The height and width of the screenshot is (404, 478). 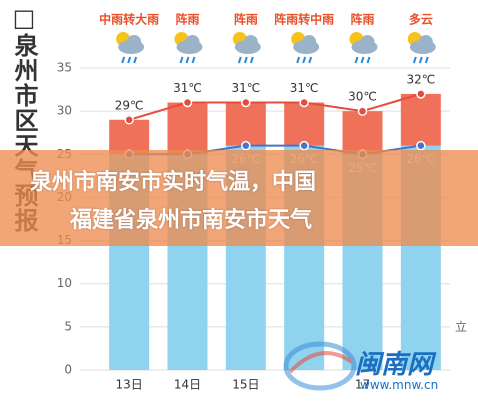 What do you see at coordinates (68, 326) in the screenshot?
I see `y-tick-label: 5` at bounding box center [68, 326].